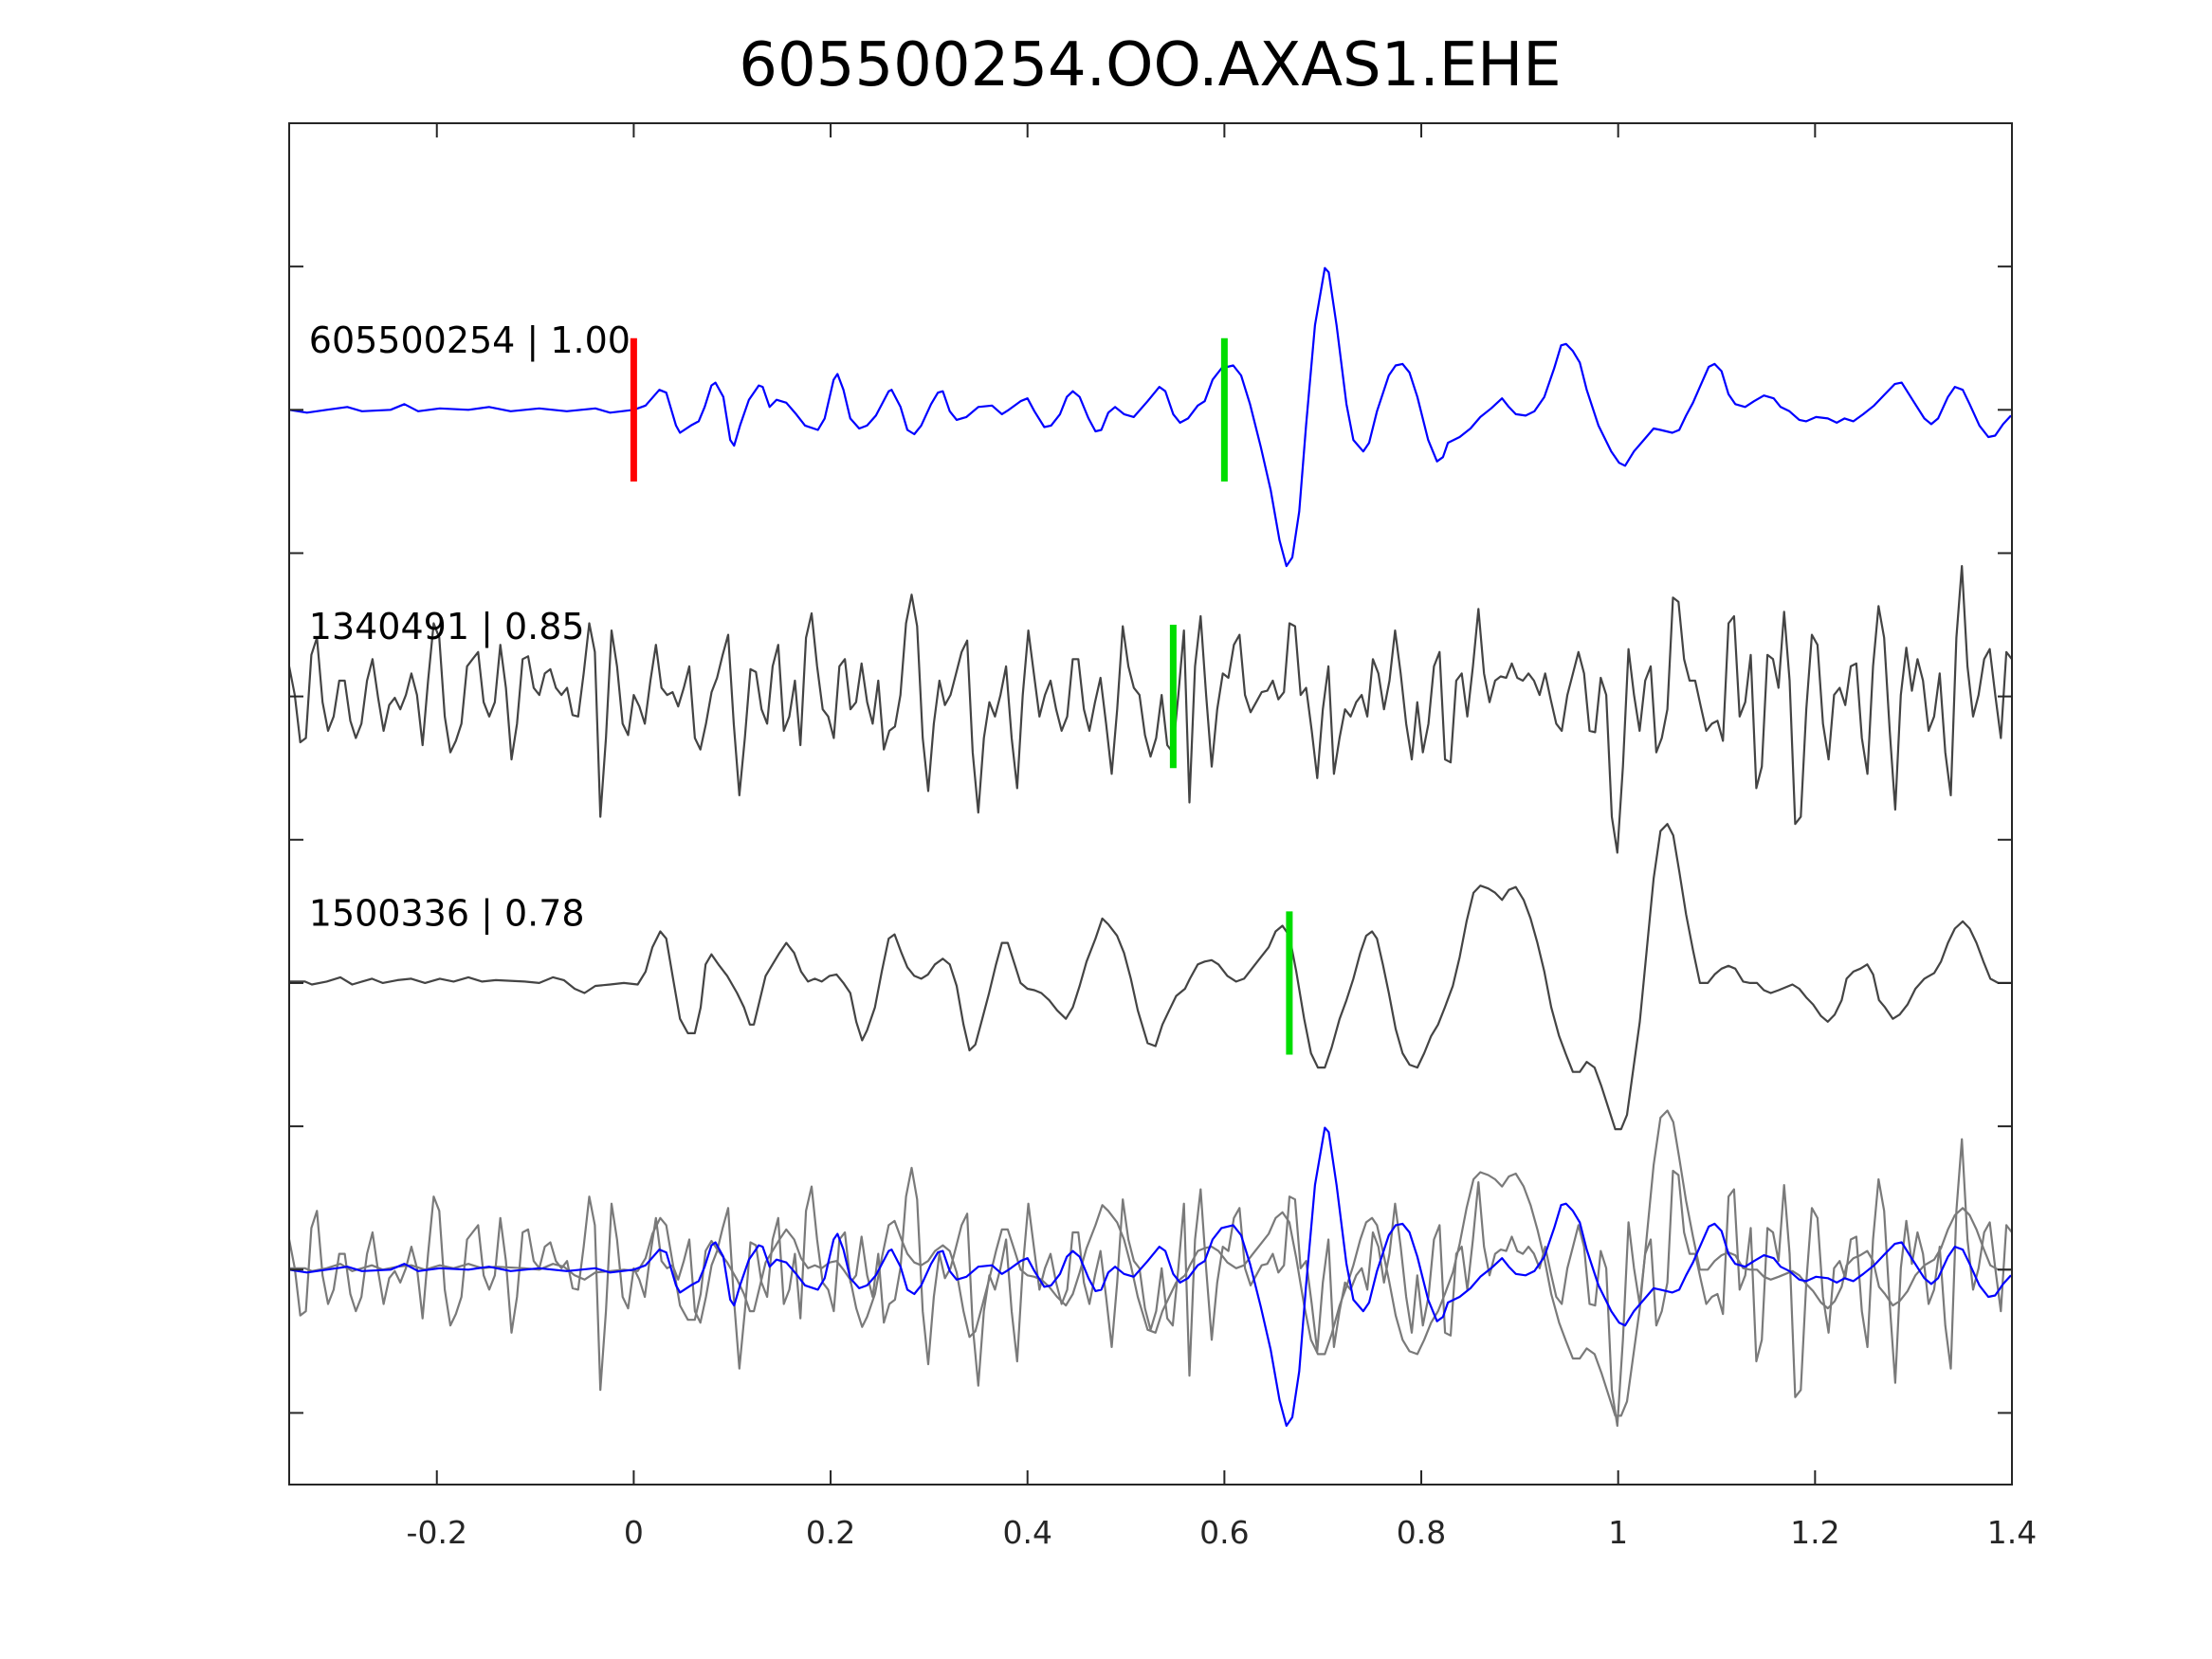 The height and width of the screenshot is (1659, 2212). What do you see at coordinates (437, 1532) in the screenshot?
I see `x-tick-label: -0.2` at bounding box center [437, 1532].